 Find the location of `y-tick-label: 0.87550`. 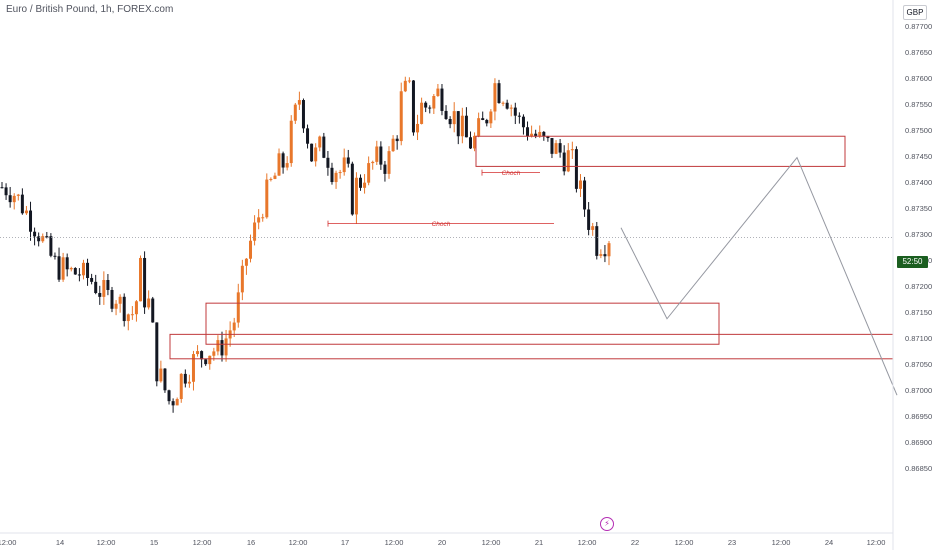

y-tick-label: 0.87550 is located at coordinates (918, 104).